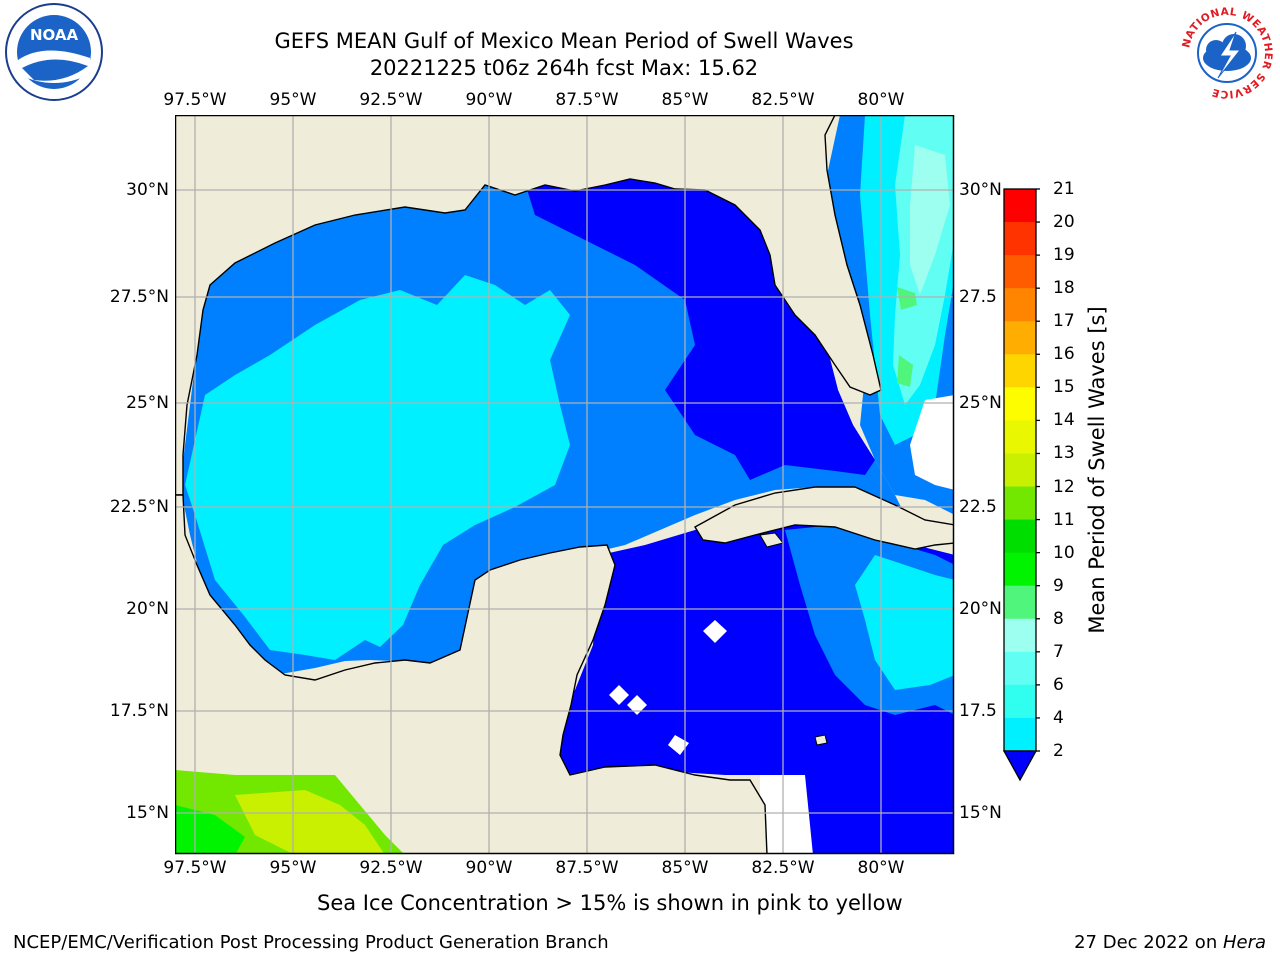  I want to click on no-data-islands, so click(668, 687).